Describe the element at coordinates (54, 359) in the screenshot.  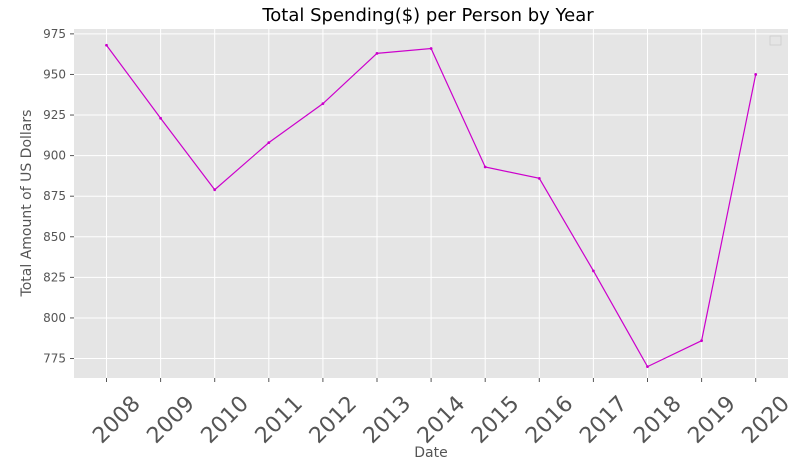
I see `y-tick-label: 775` at that location.